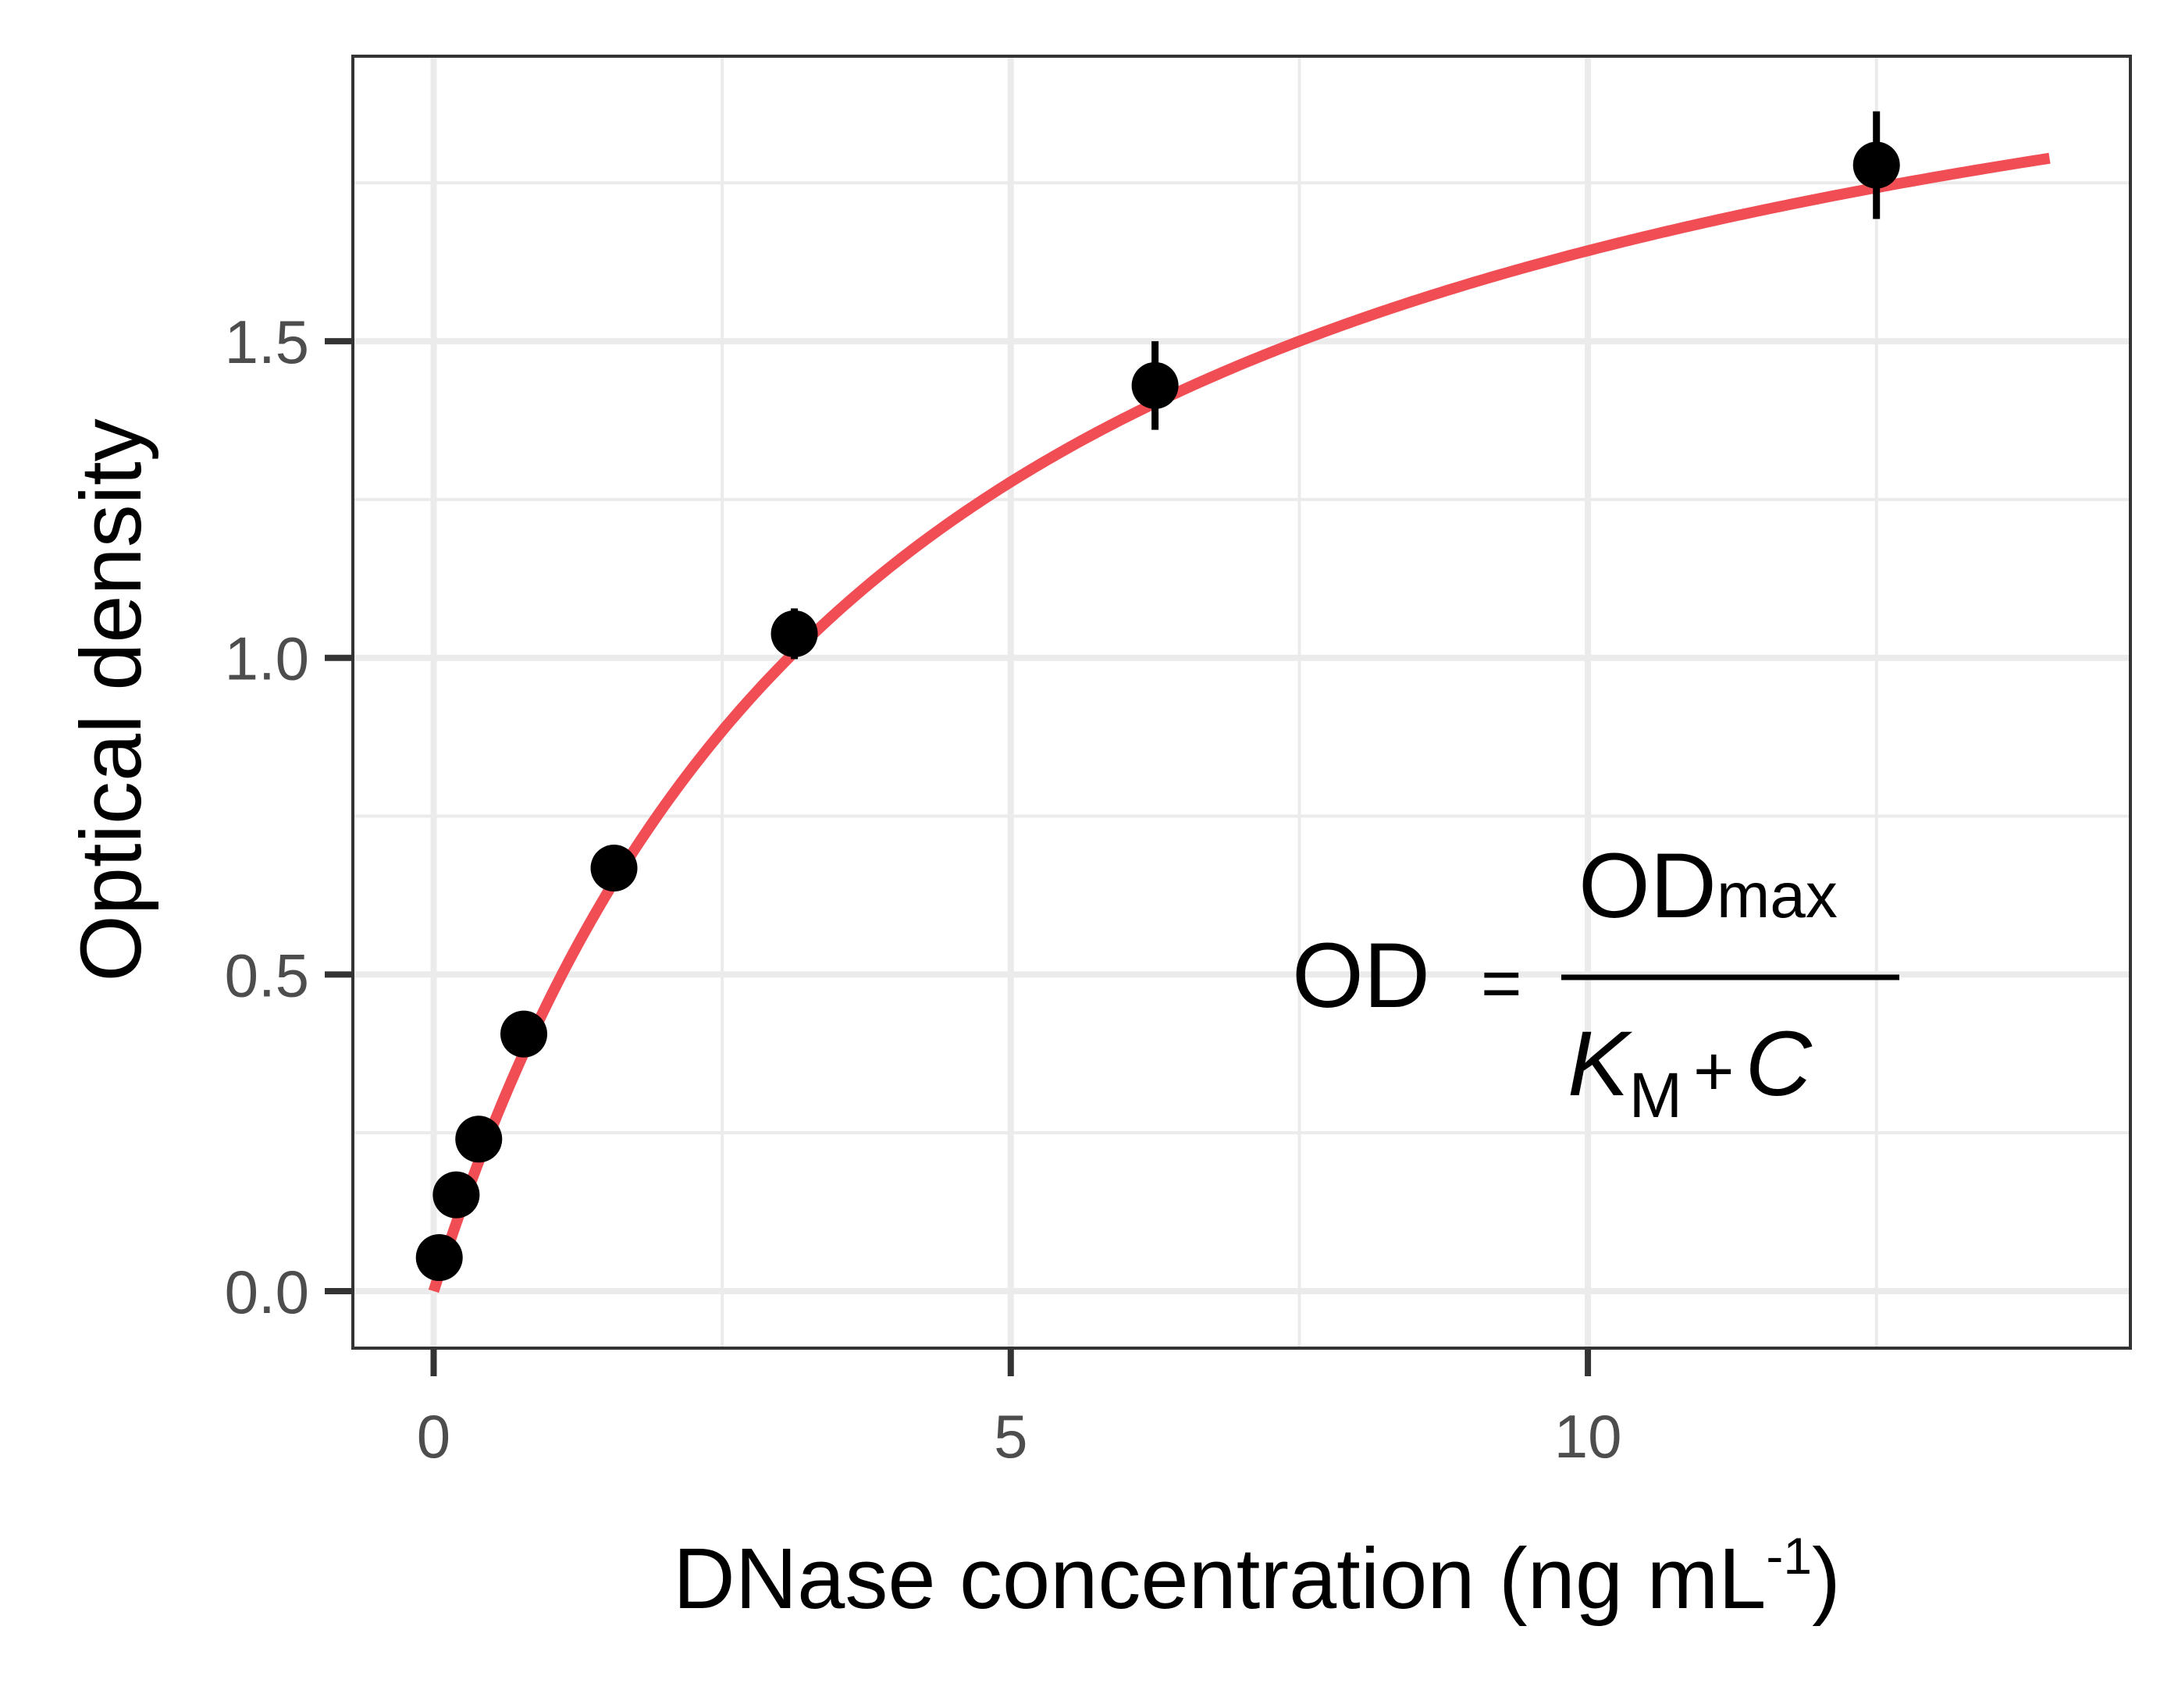  What do you see at coordinates (1789, 1556) in the screenshot?
I see `x-axis-title-superscript: -1` at bounding box center [1789, 1556].